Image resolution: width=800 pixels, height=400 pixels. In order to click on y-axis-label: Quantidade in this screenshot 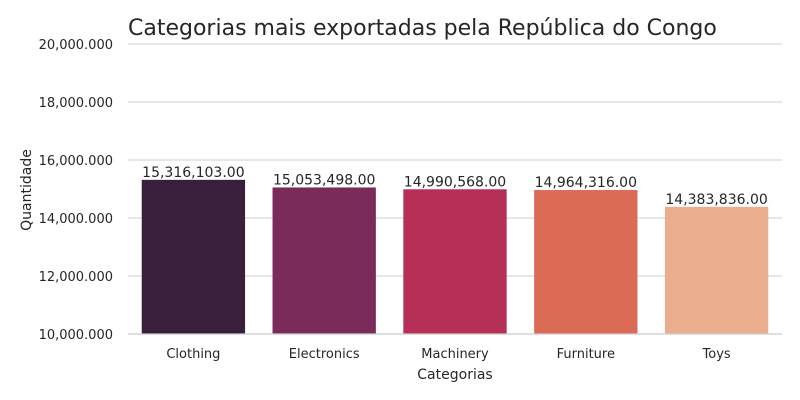, I will do `click(27, 190)`.